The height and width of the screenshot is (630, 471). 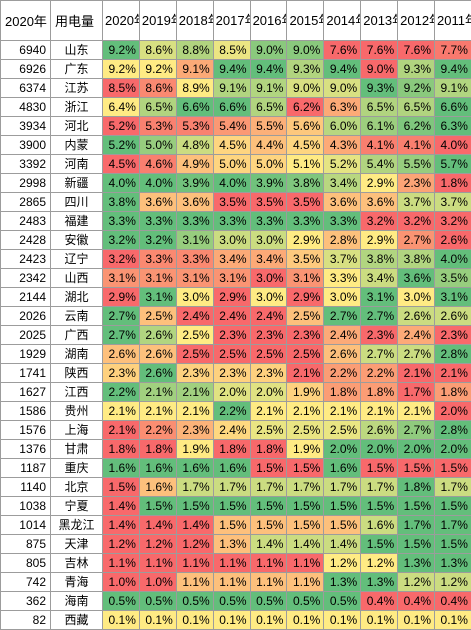 I want to click on share-cell: 3.7%, so click(x=416, y=202).